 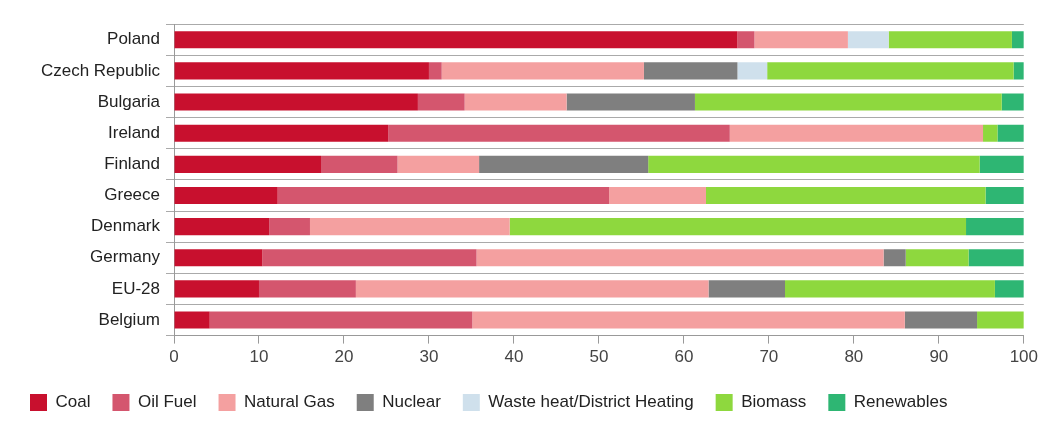 What do you see at coordinates (774, 402) in the screenshot?
I see `legend-label: Biomass` at bounding box center [774, 402].